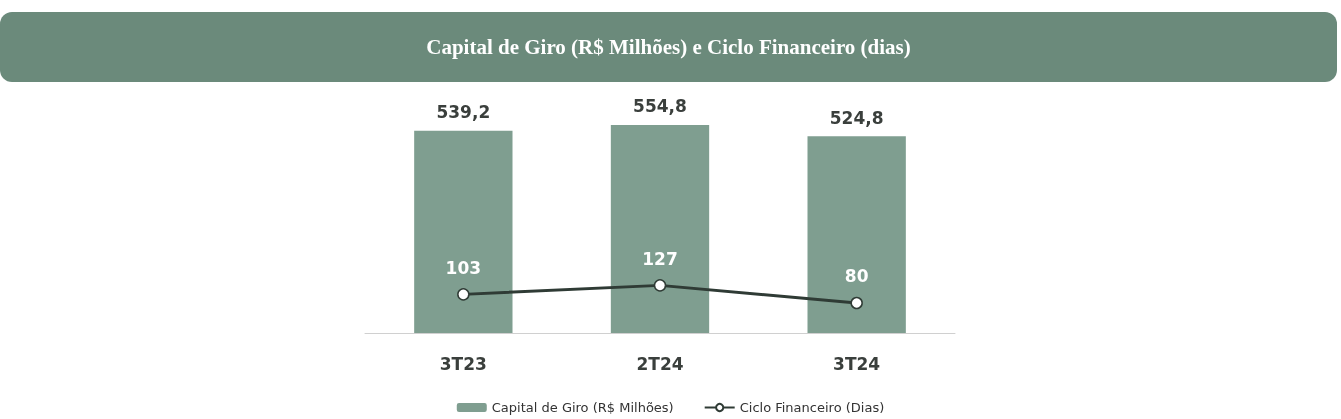  I want to click on data-label: 103, so click(463, 267).